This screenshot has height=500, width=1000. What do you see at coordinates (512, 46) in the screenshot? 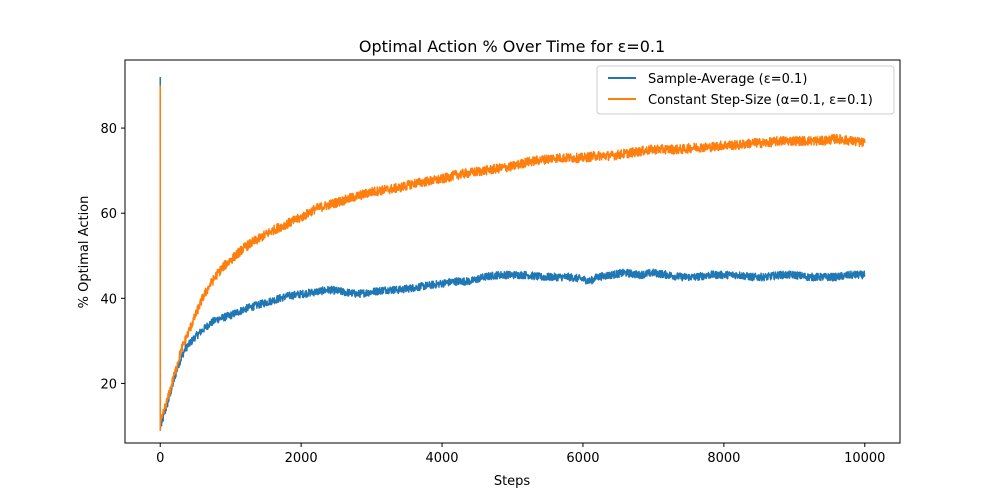
I see `chart-title: Optimal Action % Over Time for ε=0.1` at bounding box center [512, 46].